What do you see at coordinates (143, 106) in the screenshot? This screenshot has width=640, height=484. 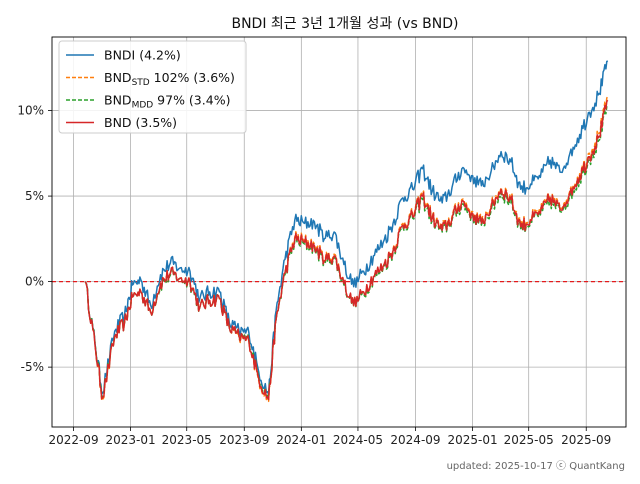 I see `legend-label-subscript: MDD` at bounding box center [143, 106].